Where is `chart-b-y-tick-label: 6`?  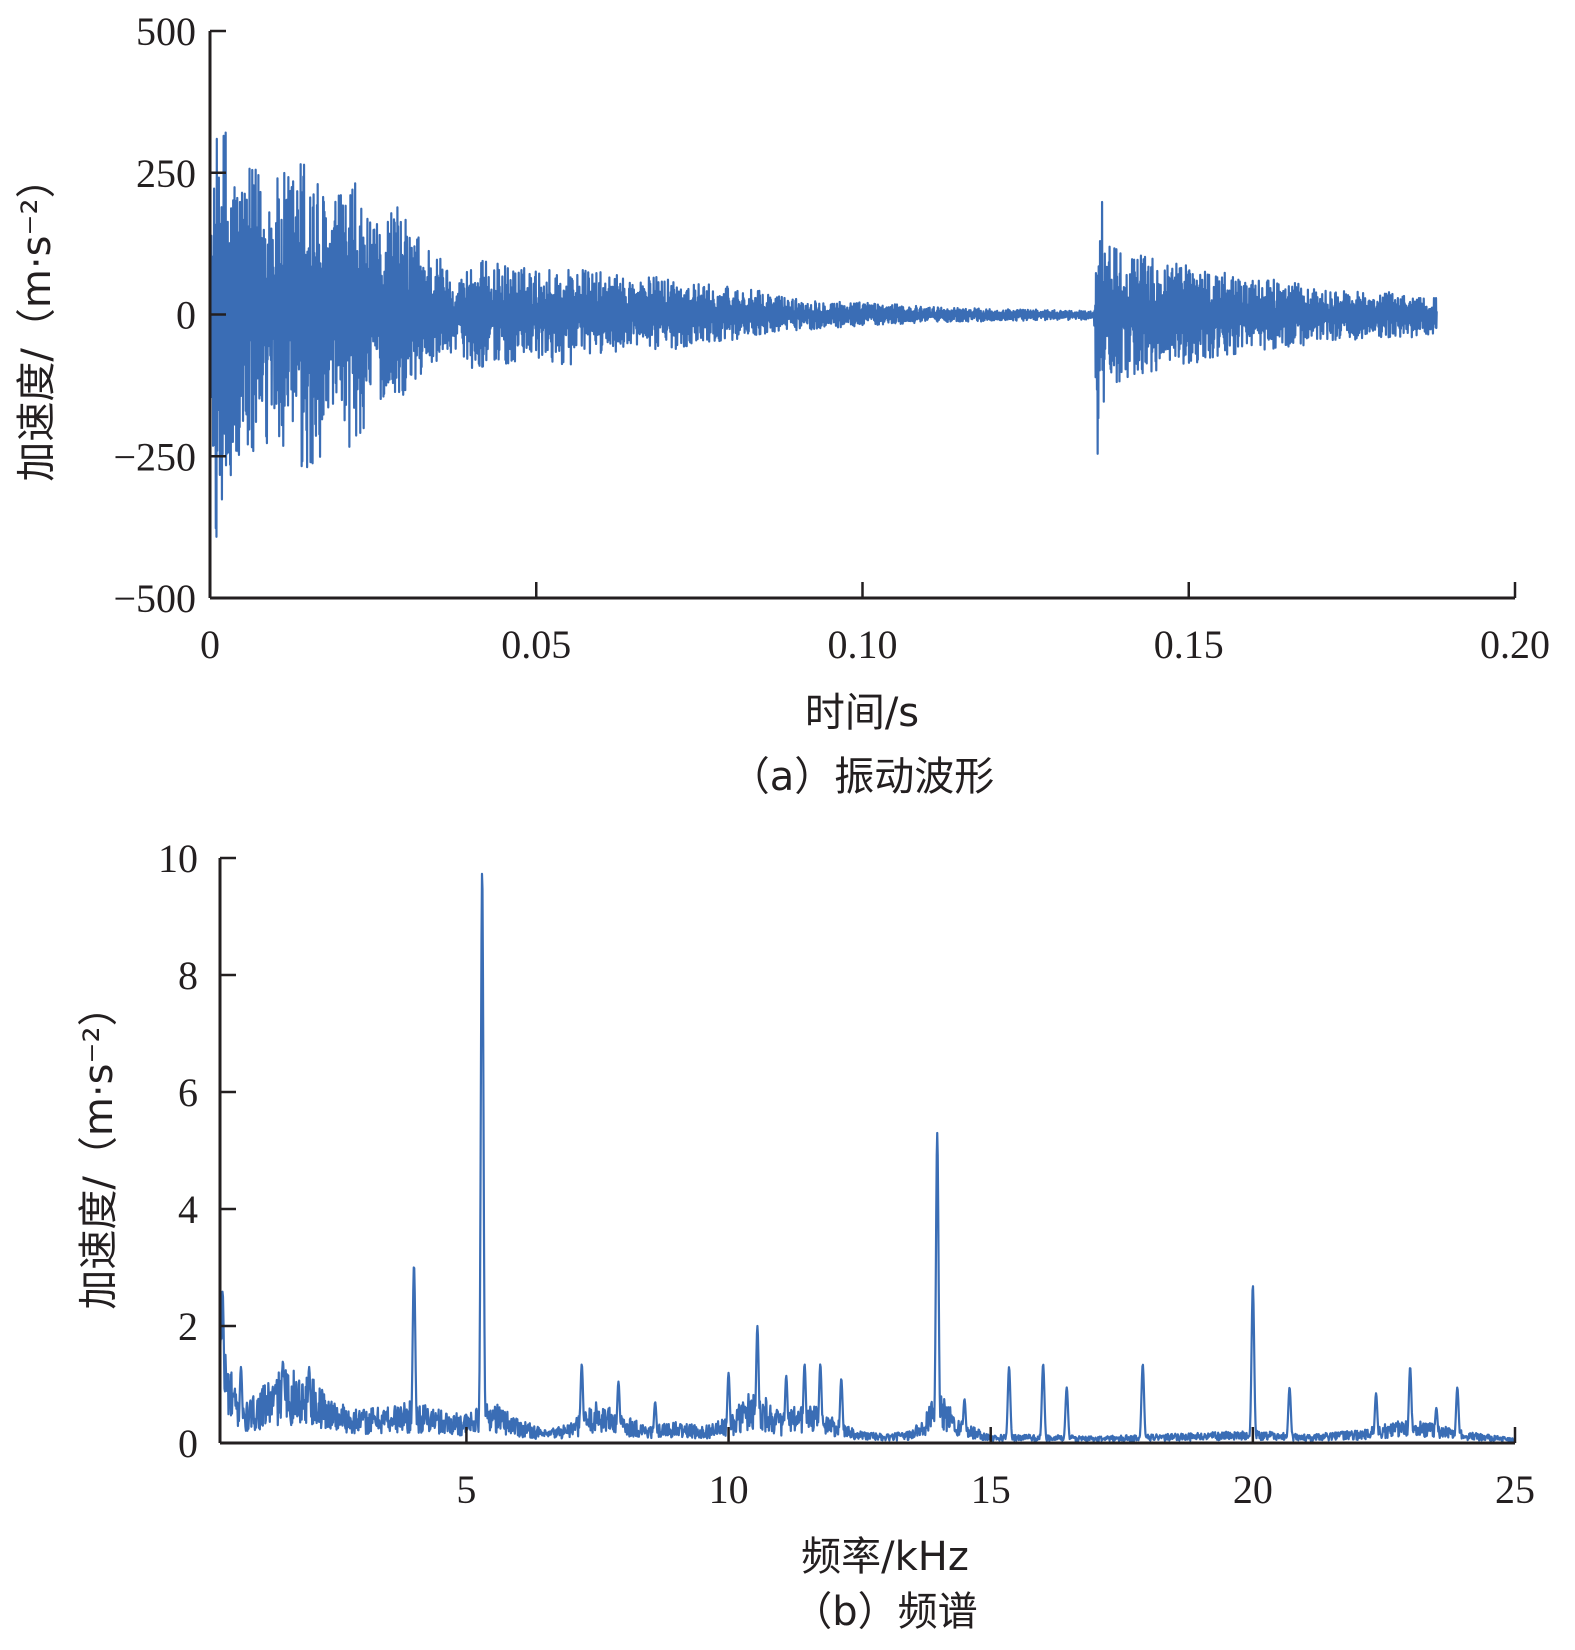 chart-b-y-tick-label: 6 is located at coordinates (188, 1092).